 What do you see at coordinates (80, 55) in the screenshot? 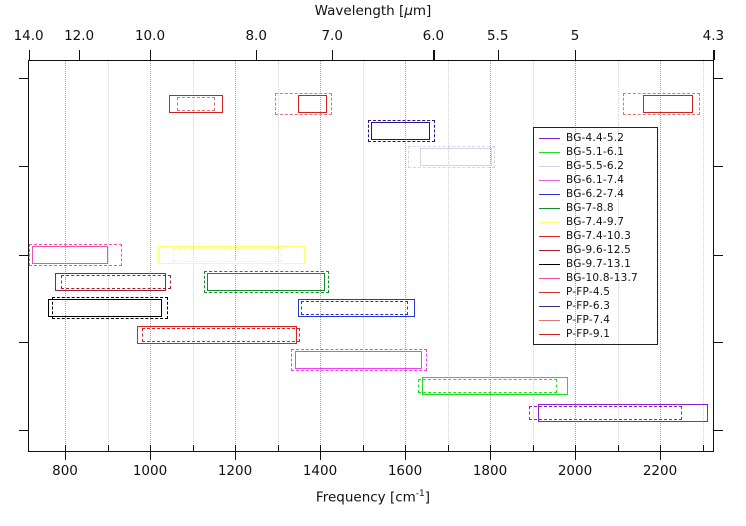
I see `top-tick-12.0` at bounding box center [80, 55].